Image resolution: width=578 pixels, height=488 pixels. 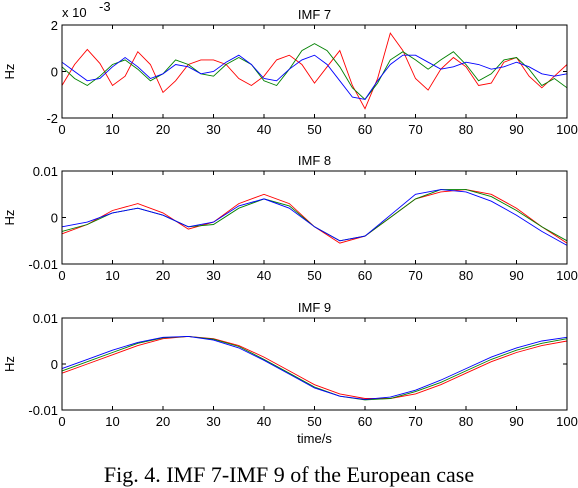 What do you see at coordinates (314, 438) in the screenshot?
I see `x-axis-label: time/s` at bounding box center [314, 438].